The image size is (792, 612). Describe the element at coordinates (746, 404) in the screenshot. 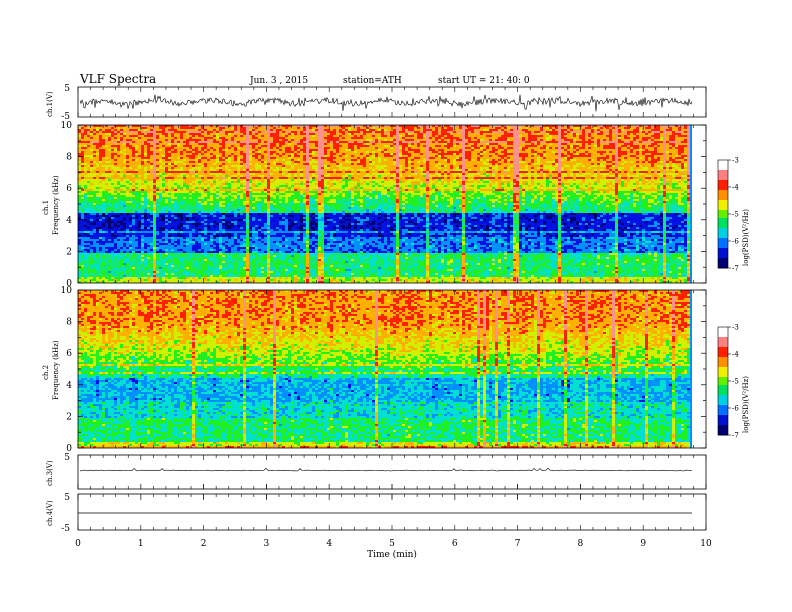

I see `cbar2-label: log(PSD)(V²/Hz)` at that location.